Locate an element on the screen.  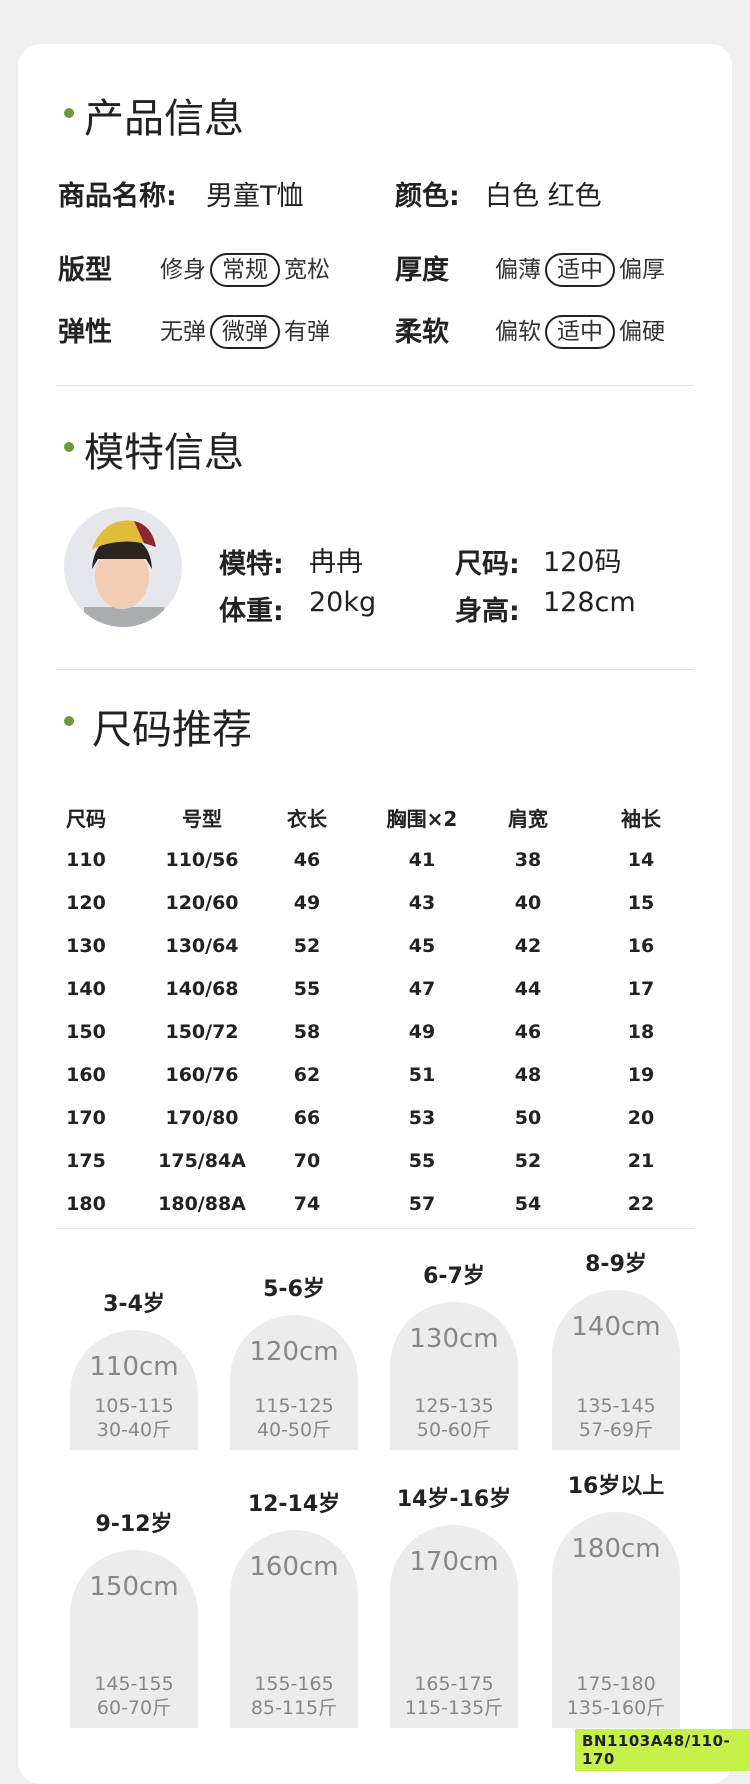
table-cell: 62 is located at coordinates (307, 1075).